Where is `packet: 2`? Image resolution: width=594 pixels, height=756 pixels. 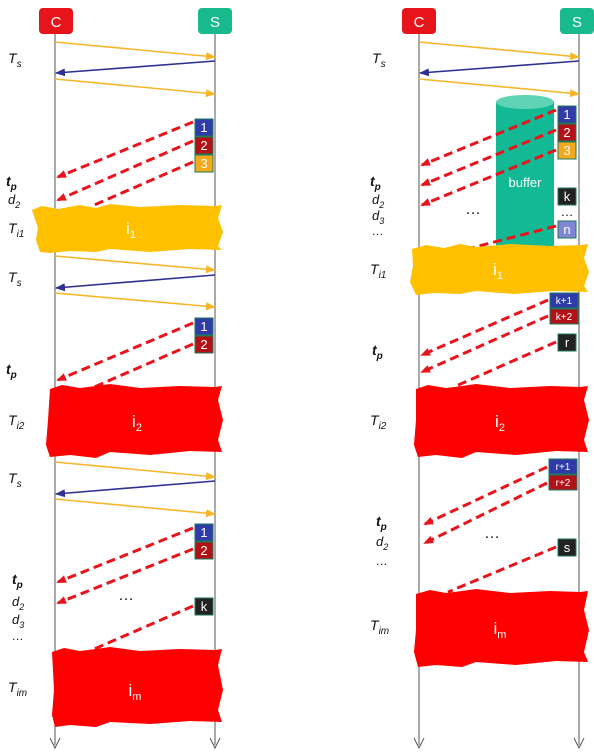 packet: 2 is located at coordinates (204, 145).